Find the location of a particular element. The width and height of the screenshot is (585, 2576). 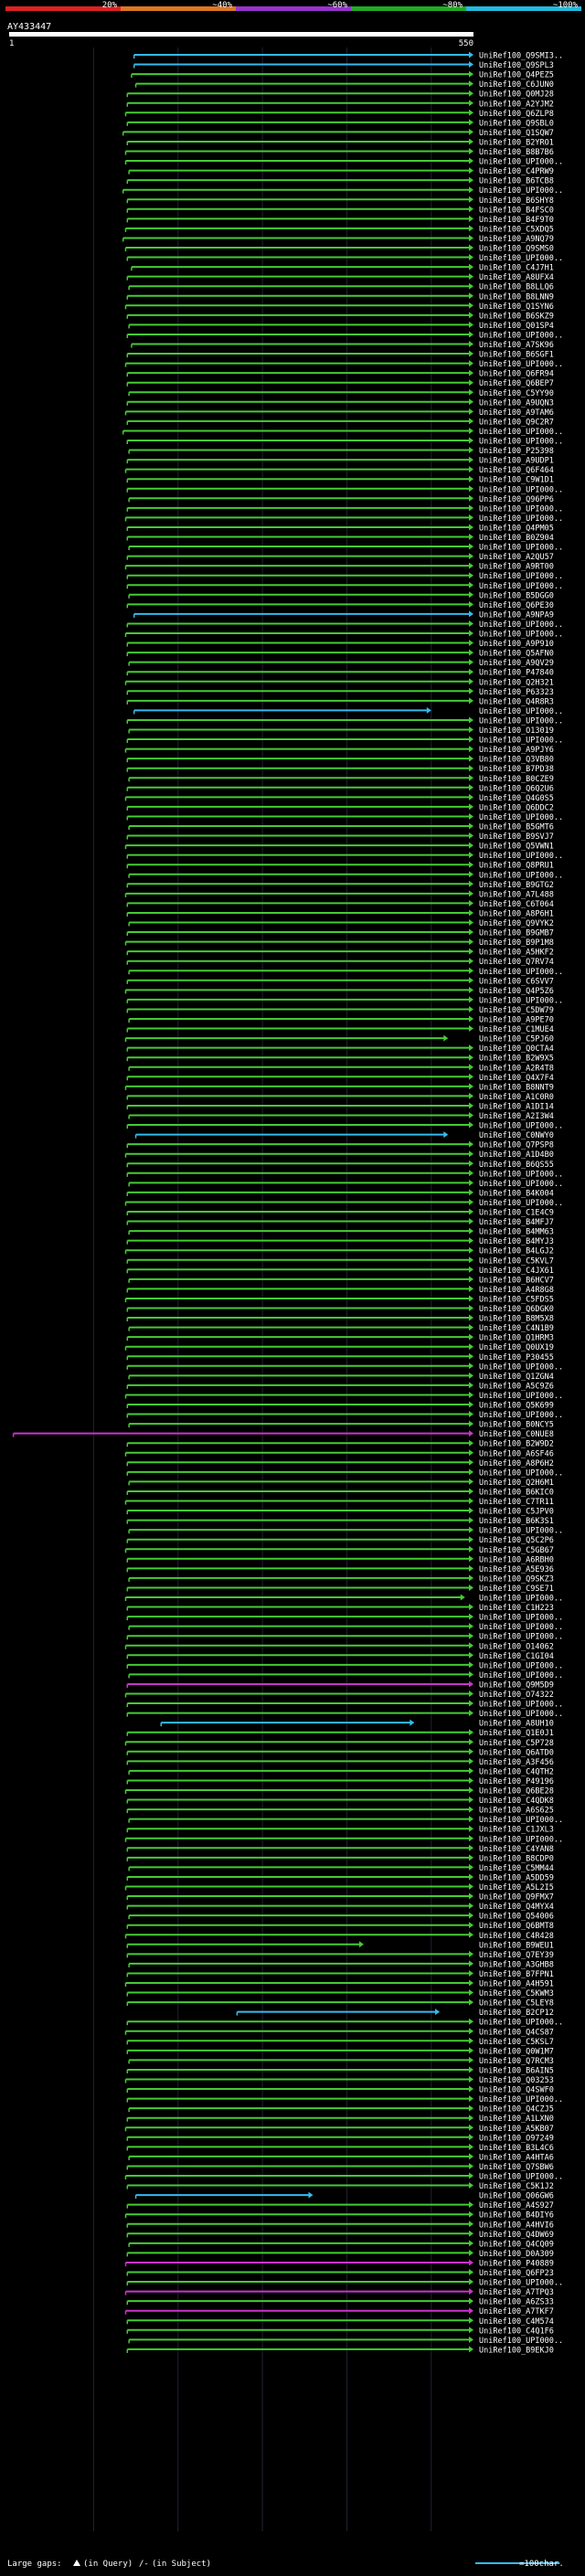

hit-row: UniRef100_Q5VWN1 is located at coordinates (339, 847).